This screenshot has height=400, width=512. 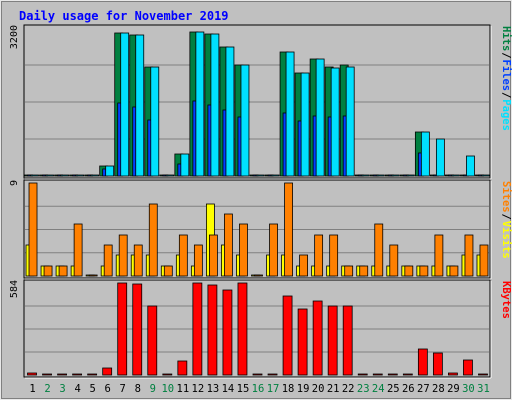 I want to click on bar-visits-sites-day20, so click(x=319, y=255).